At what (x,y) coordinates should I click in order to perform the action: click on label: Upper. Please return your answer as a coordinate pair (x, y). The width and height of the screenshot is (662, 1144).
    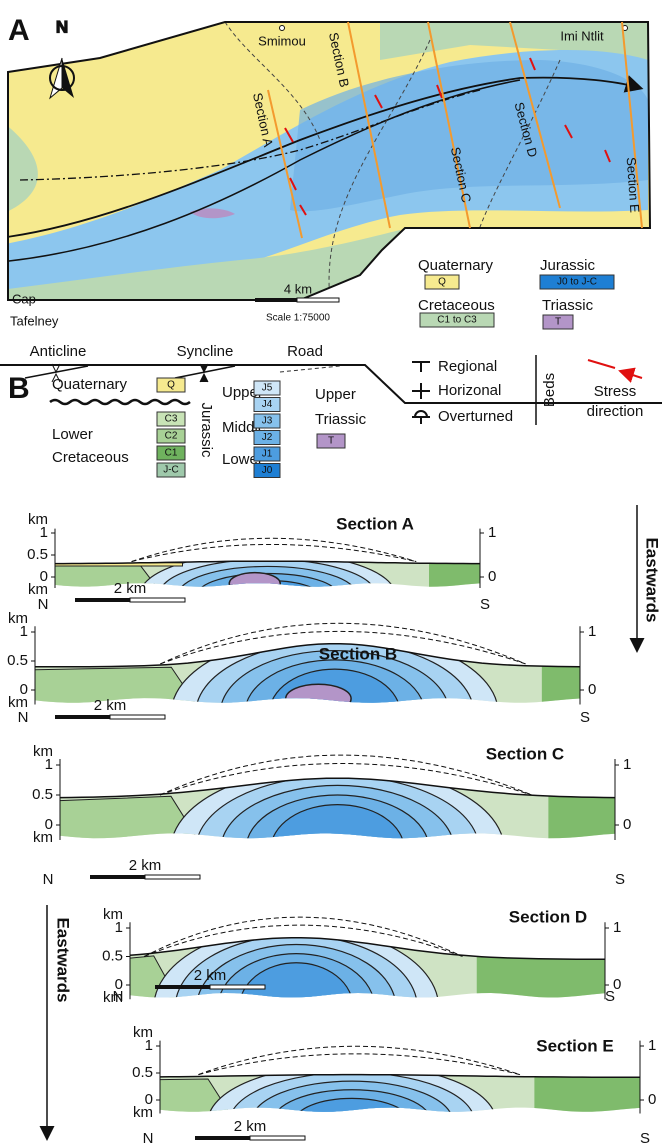
    Looking at the image, I should click on (242, 392).